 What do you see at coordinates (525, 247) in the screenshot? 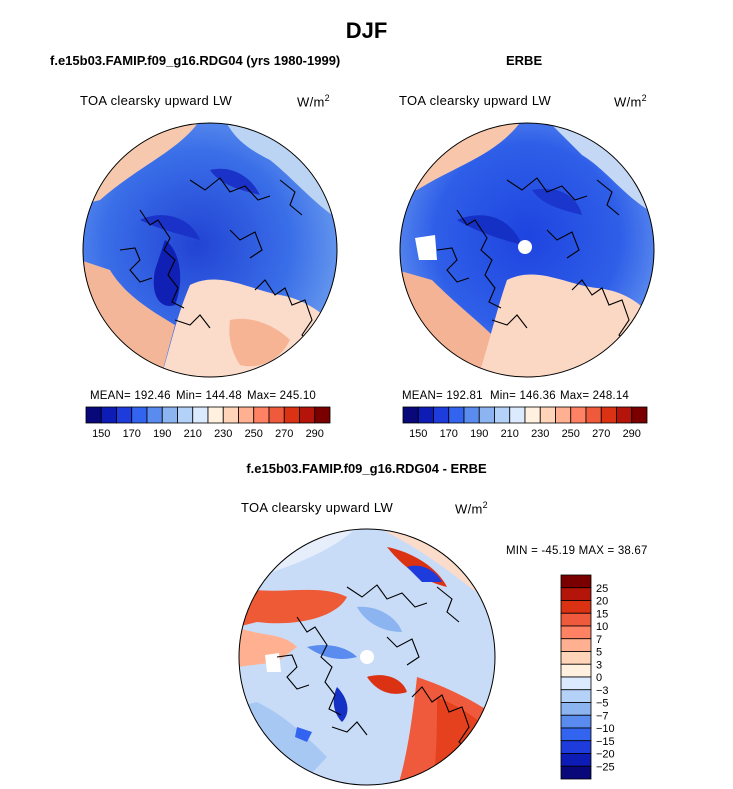
I see `polar-gap` at bounding box center [525, 247].